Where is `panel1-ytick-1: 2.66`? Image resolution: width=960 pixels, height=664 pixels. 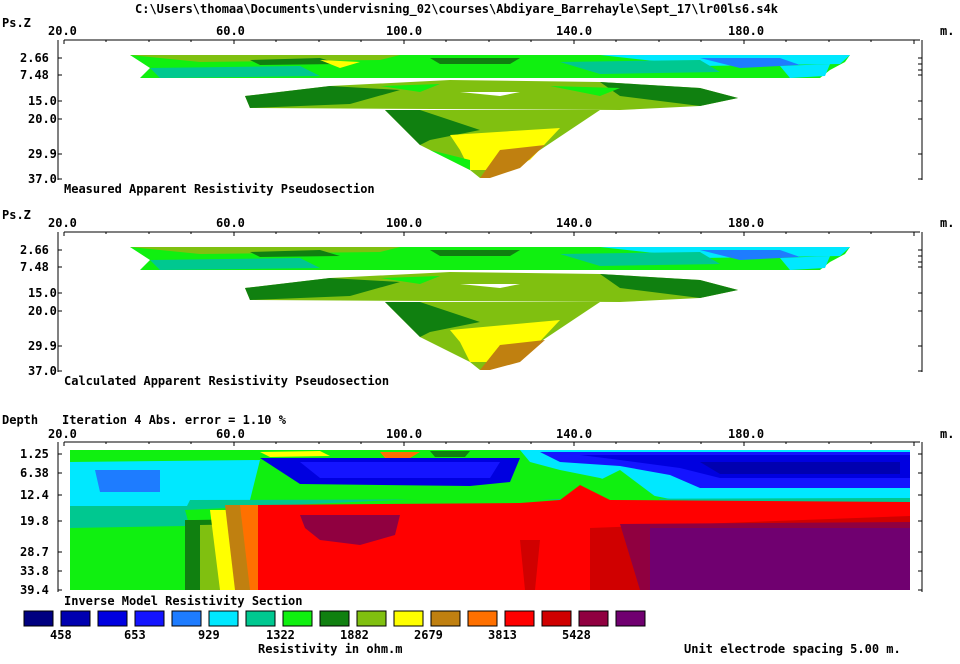
panel1-ytick-1: 2.66 is located at coordinates (34, 58).